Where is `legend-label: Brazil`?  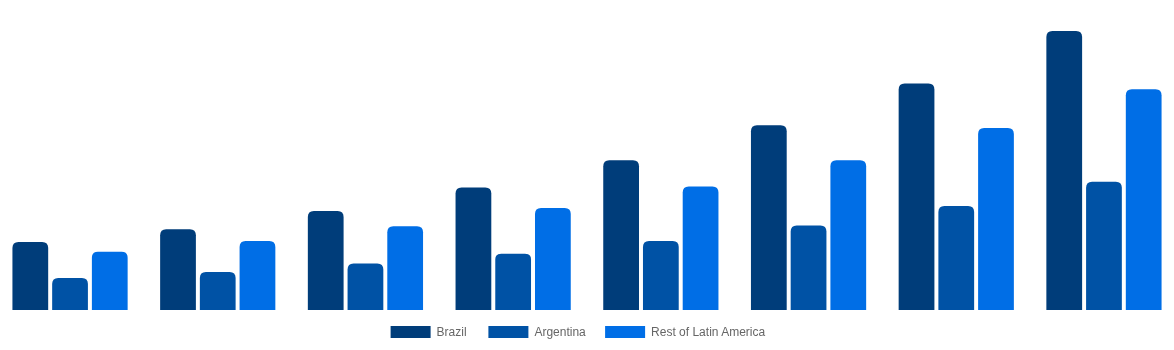
legend-label: Brazil is located at coordinates (451, 332).